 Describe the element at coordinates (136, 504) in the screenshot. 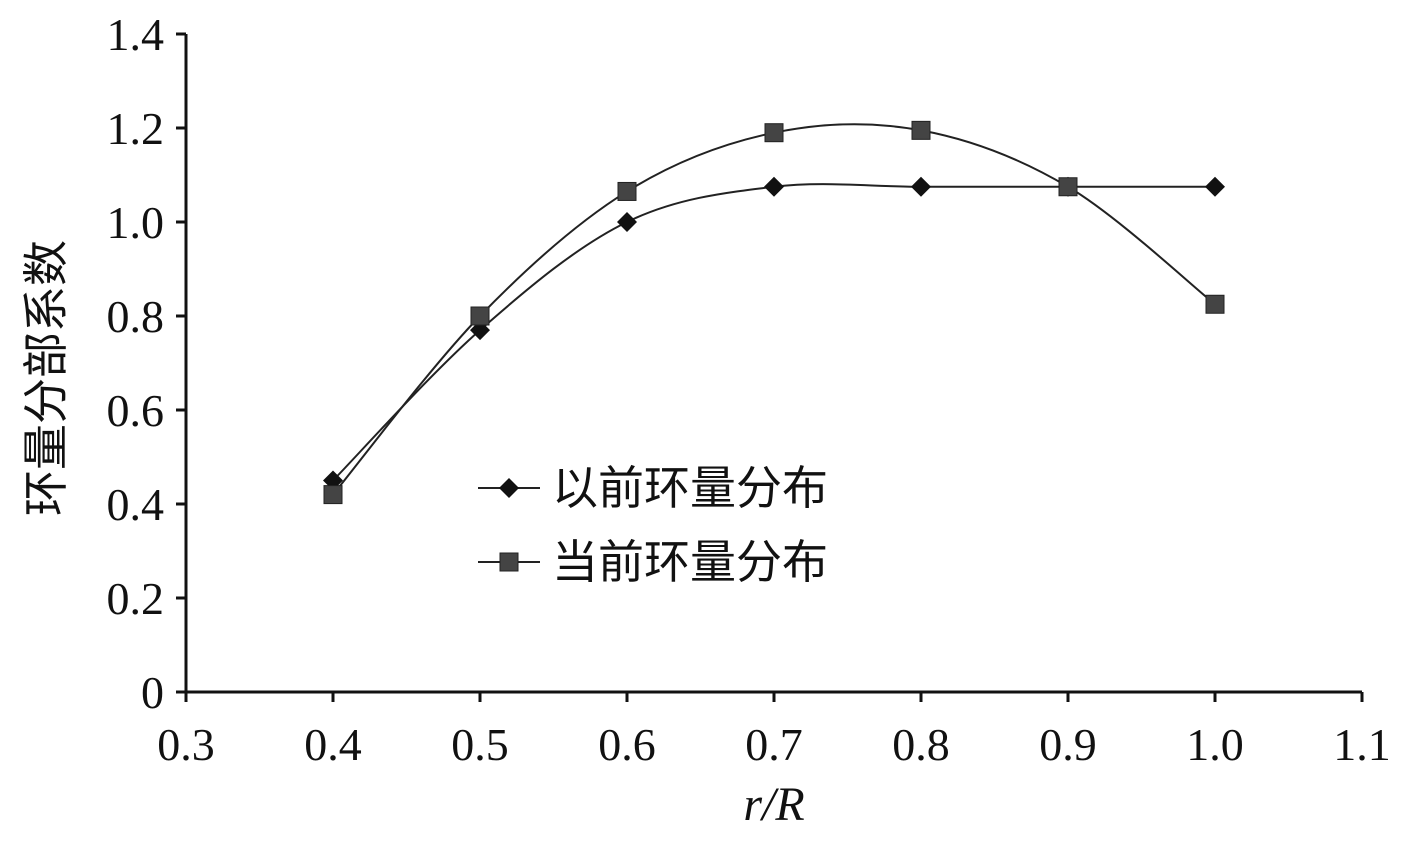

I see `y-tick-label: 0.4` at that location.